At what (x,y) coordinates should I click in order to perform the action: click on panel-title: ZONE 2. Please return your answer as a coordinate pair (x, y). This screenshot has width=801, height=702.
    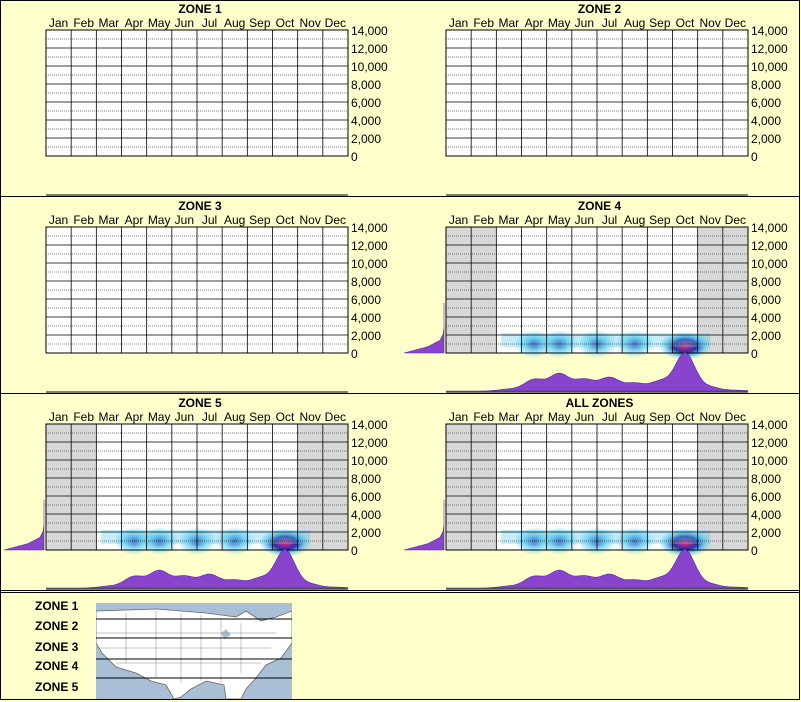
    Looking at the image, I should click on (599, 9).